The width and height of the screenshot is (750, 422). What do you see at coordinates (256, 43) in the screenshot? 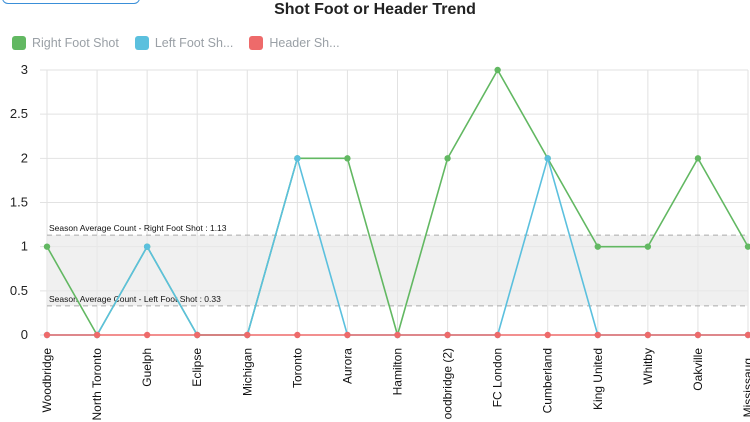
I see `legend-swatch-header` at bounding box center [256, 43].